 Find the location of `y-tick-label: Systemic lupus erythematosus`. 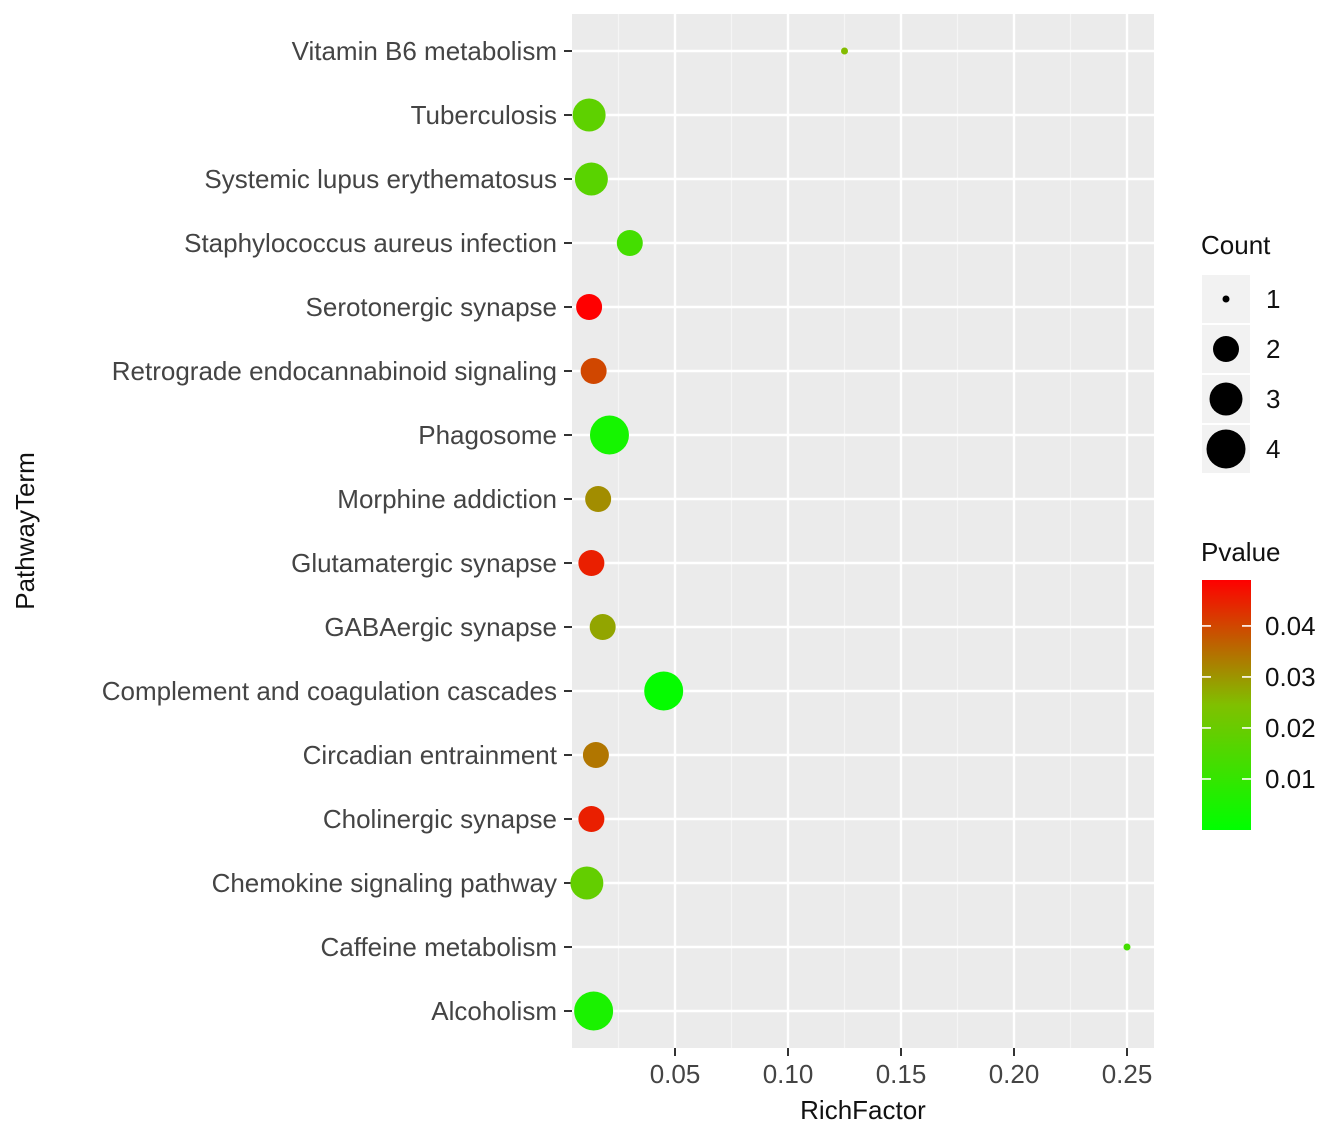

y-tick-label: Systemic lupus erythematosus is located at coordinates (380, 179).